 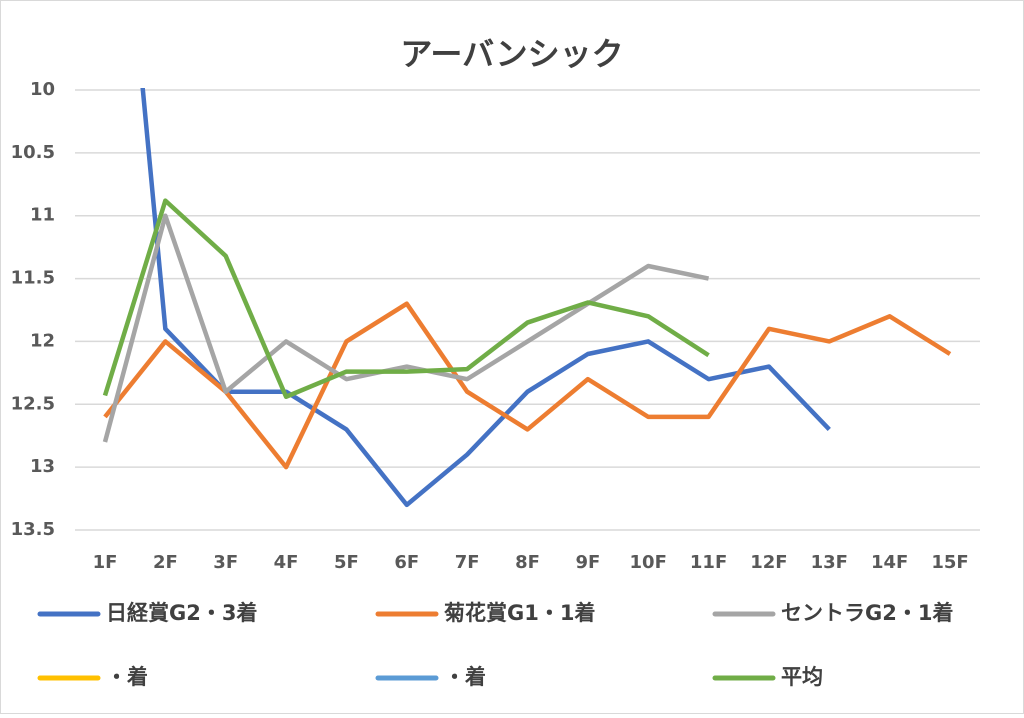 What do you see at coordinates (225, 562) in the screenshot?
I see `x-tick-label: 3F` at bounding box center [225, 562].